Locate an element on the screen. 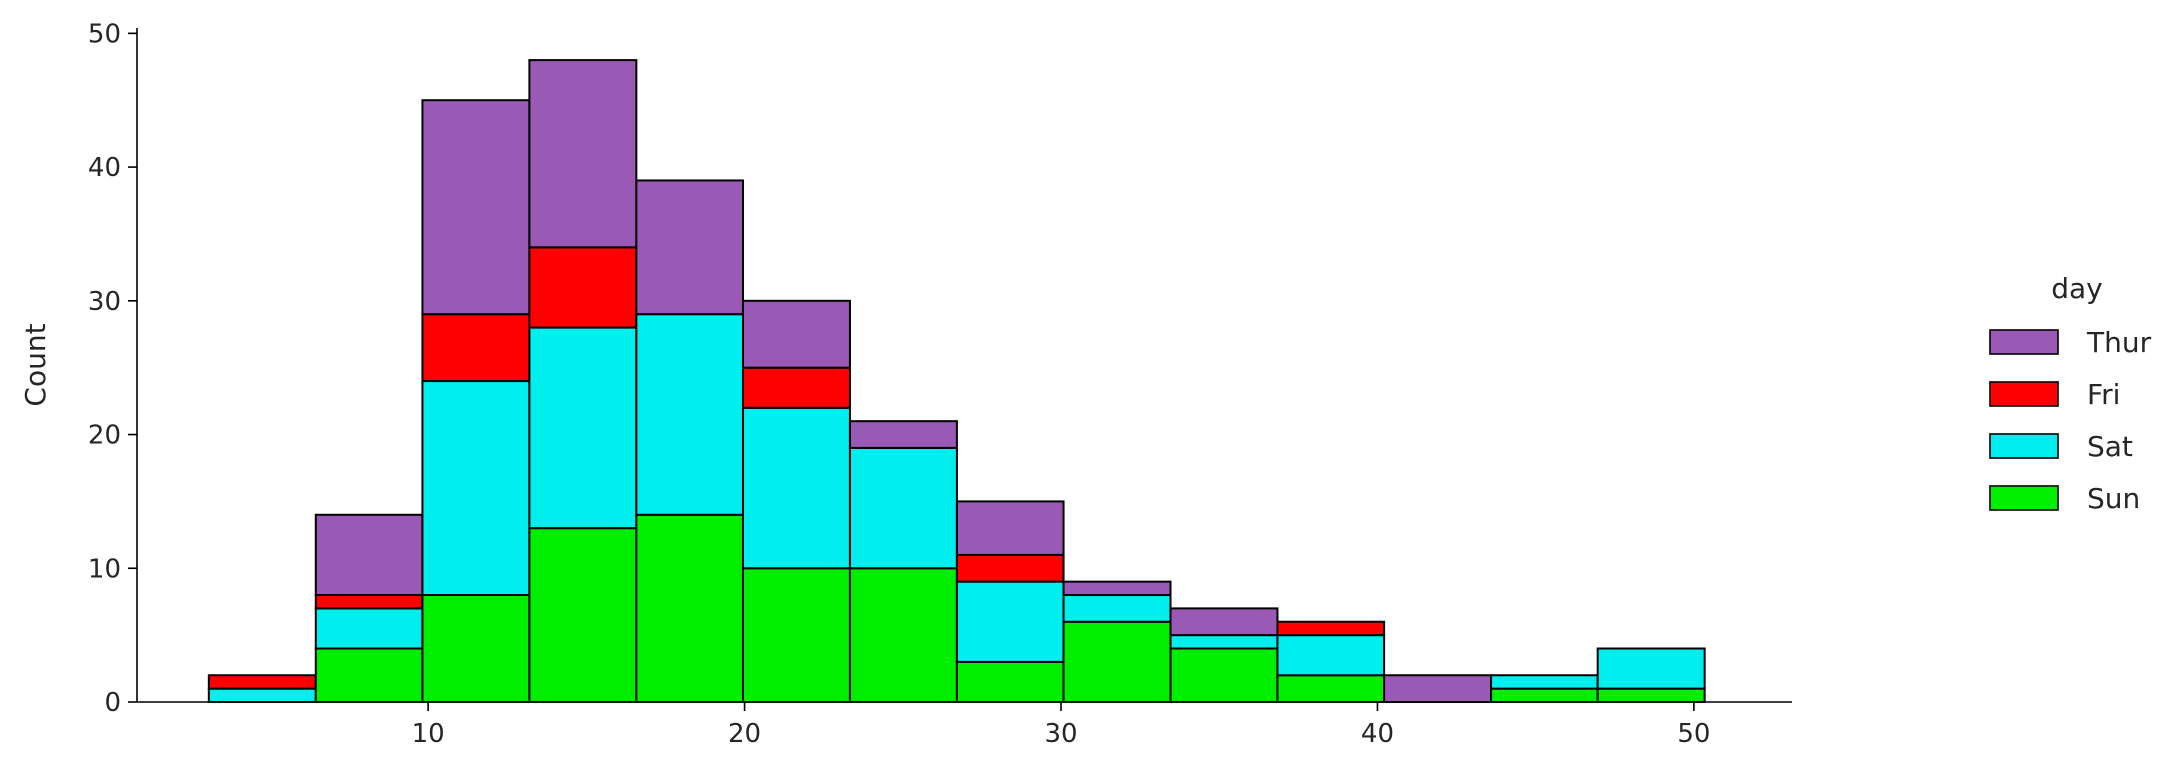 This screenshot has height=770, width=2179. x-tick-label: 50 is located at coordinates (1693, 734).